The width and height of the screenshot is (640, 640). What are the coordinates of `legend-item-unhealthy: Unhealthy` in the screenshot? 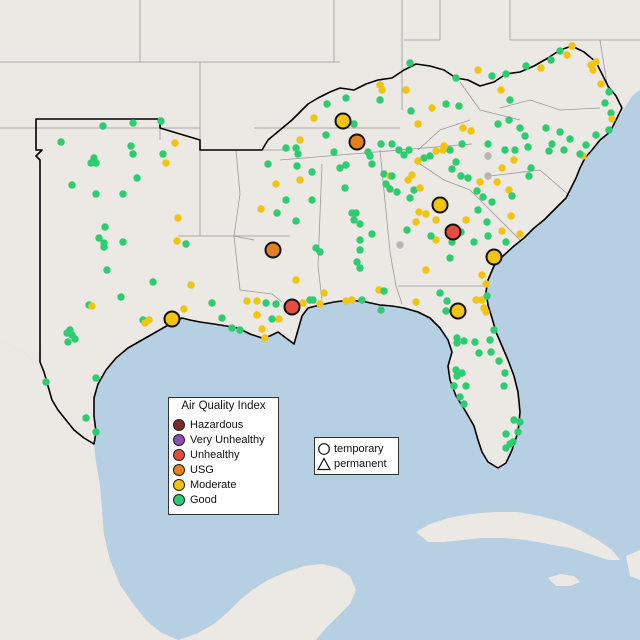 It's located at (223, 454).